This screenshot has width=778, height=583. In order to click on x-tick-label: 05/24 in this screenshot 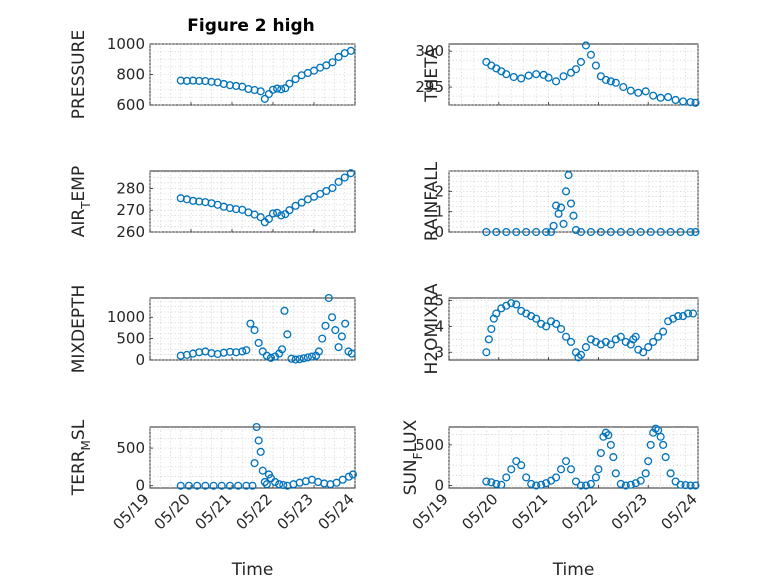, I will do `click(679, 511)`.